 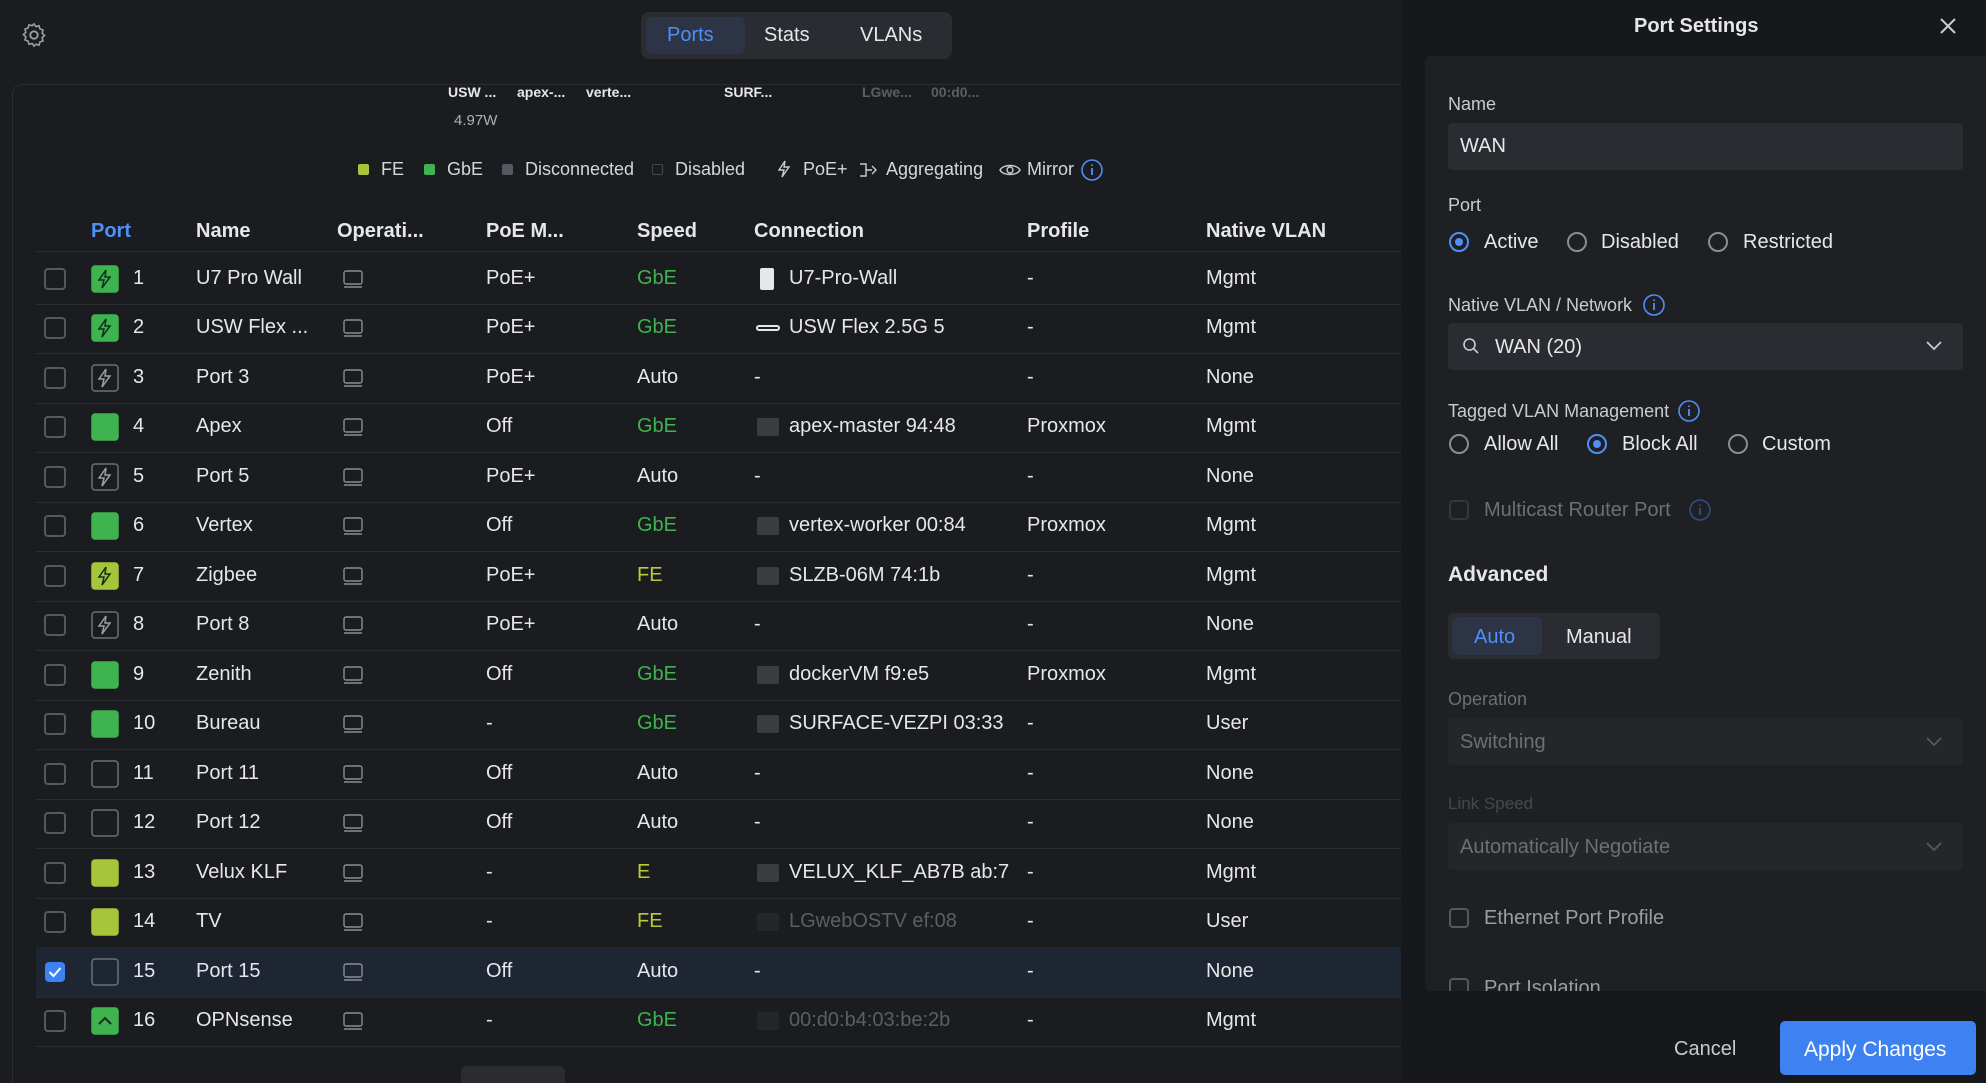 I want to click on column-header: Connection, so click(x=809, y=231).